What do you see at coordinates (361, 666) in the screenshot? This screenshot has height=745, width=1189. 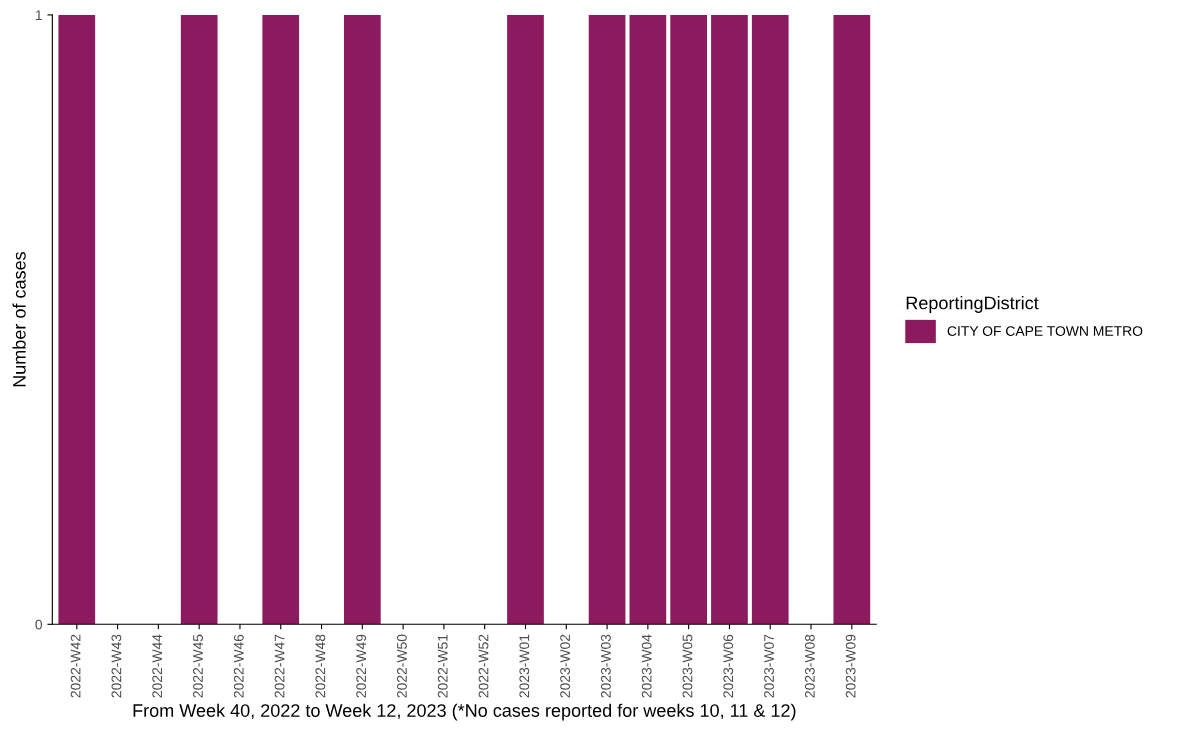 I see `x-tick-label: 2022-W49` at bounding box center [361, 666].